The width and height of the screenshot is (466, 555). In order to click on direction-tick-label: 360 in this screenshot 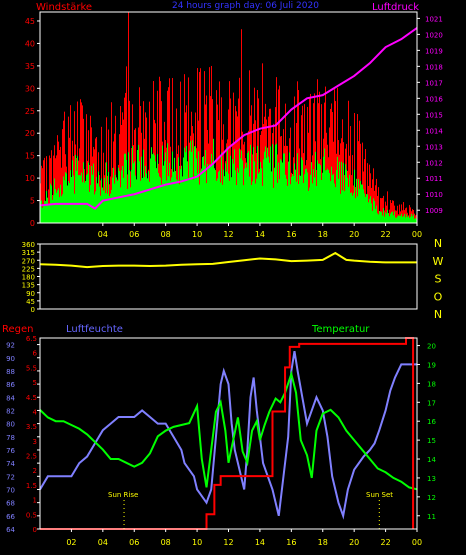, I will do `click(28, 245)`.